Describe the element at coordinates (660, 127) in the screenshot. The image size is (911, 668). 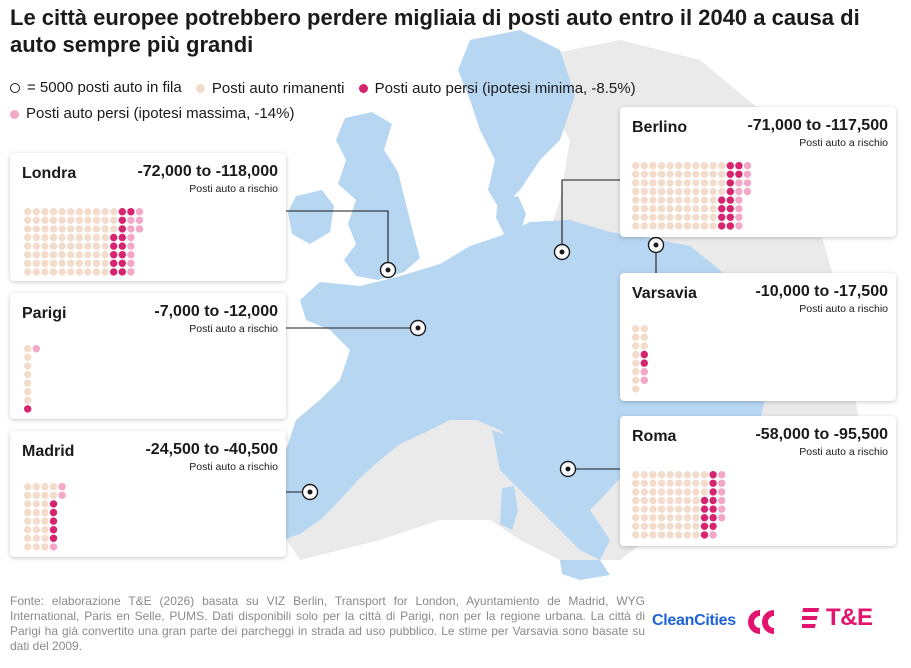
I see `city-name: Berlino` at that location.